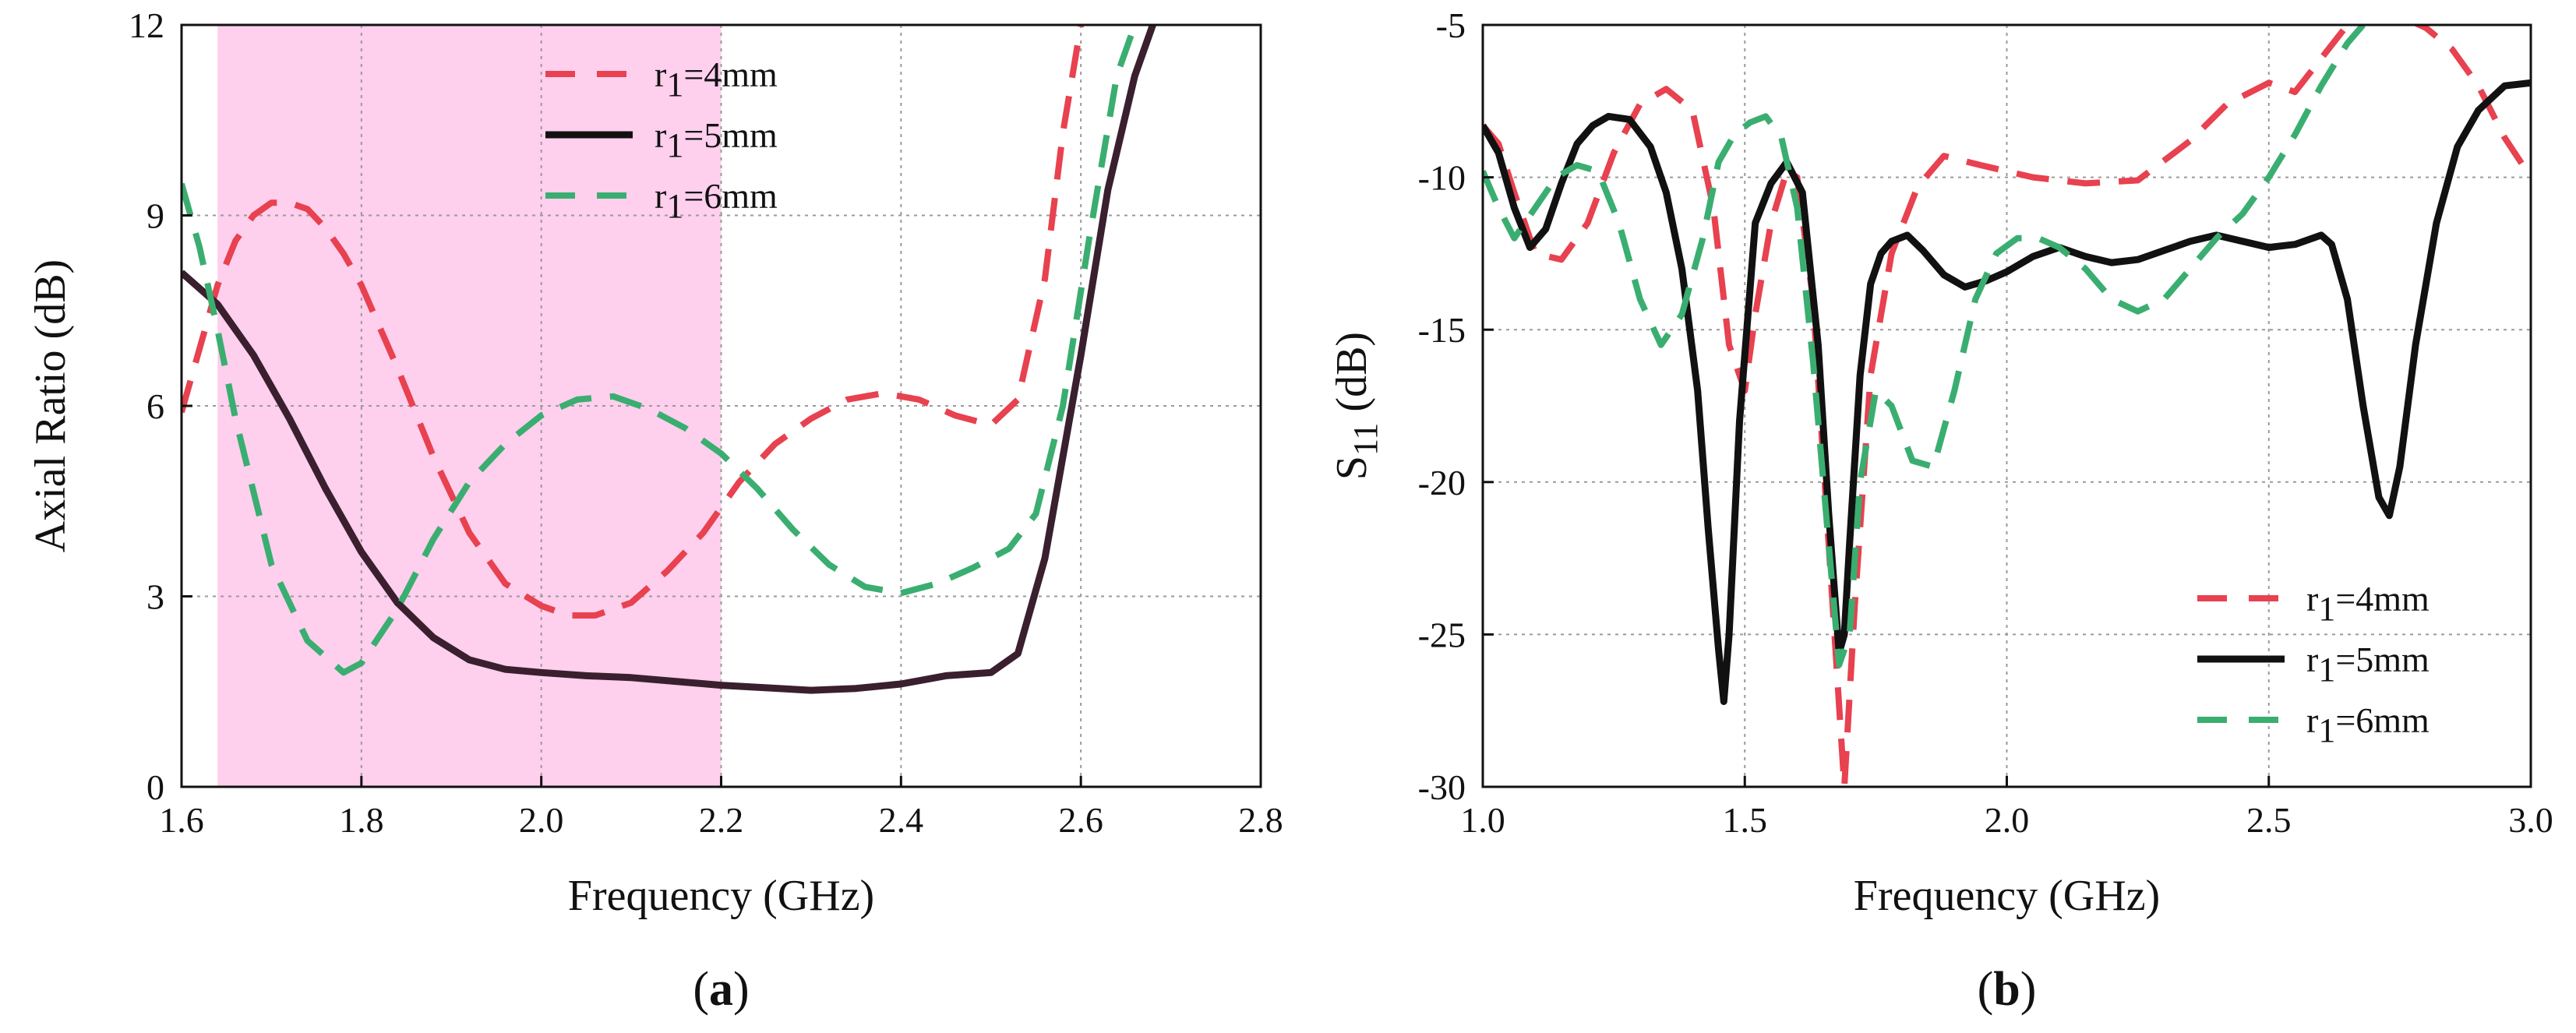 This screenshot has height=1033, width=2576. What do you see at coordinates (1356, 406) in the screenshot?
I see `y-axis-label: S11 (dB)` at bounding box center [1356, 406].